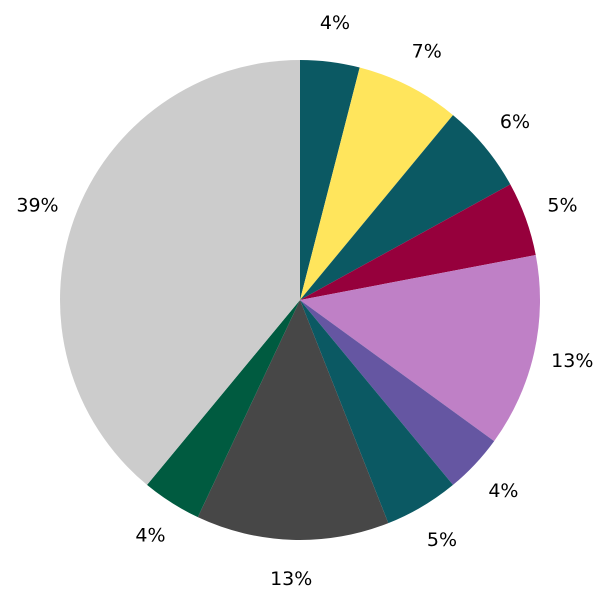 This screenshot has width=600, height=600. Describe the element at coordinates (291, 579) in the screenshot. I see `pie-slice-label-8: 13%` at that location.